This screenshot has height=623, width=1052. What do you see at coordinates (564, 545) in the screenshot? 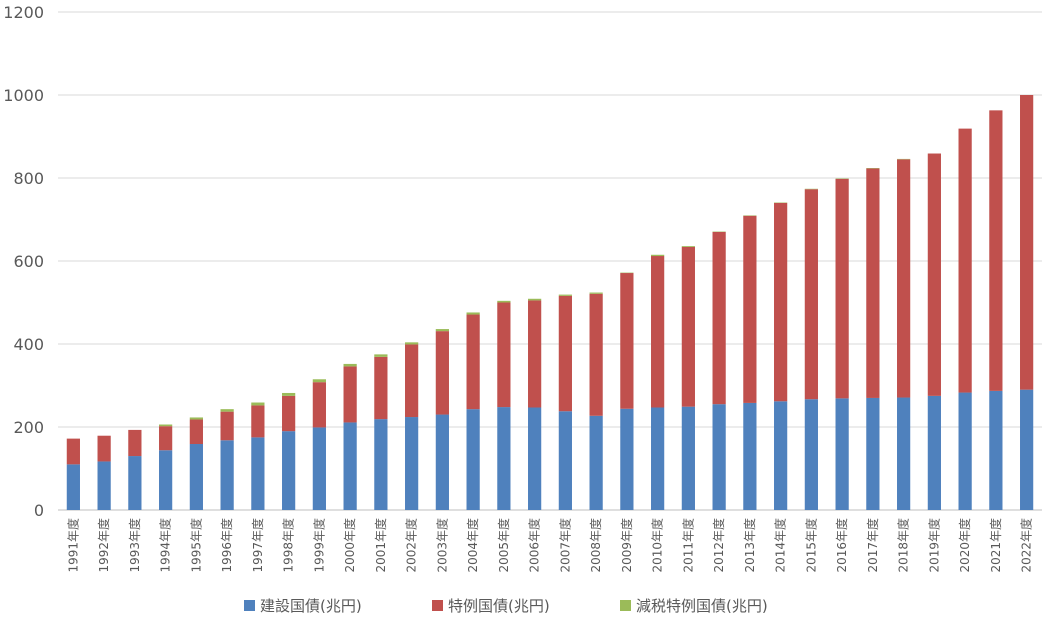
I see `x-tick-label: 2007年度` at bounding box center [564, 545].